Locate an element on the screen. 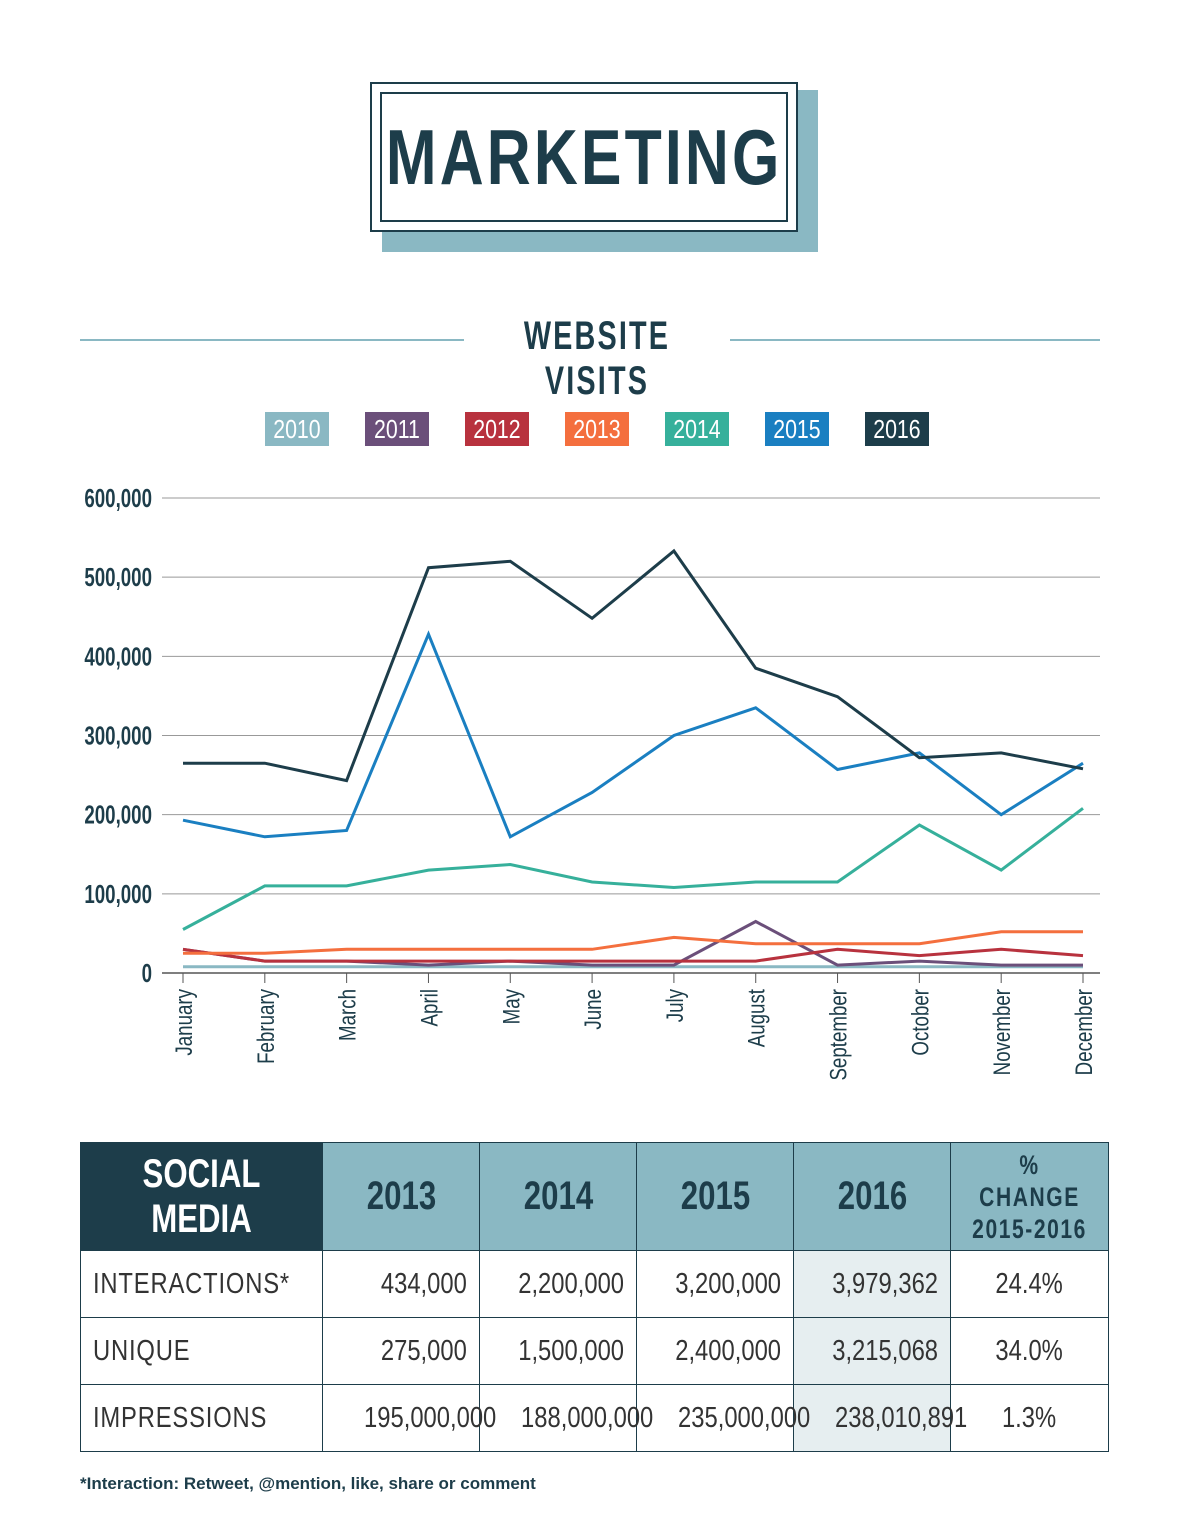  section-rule-left is located at coordinates (272, 340).